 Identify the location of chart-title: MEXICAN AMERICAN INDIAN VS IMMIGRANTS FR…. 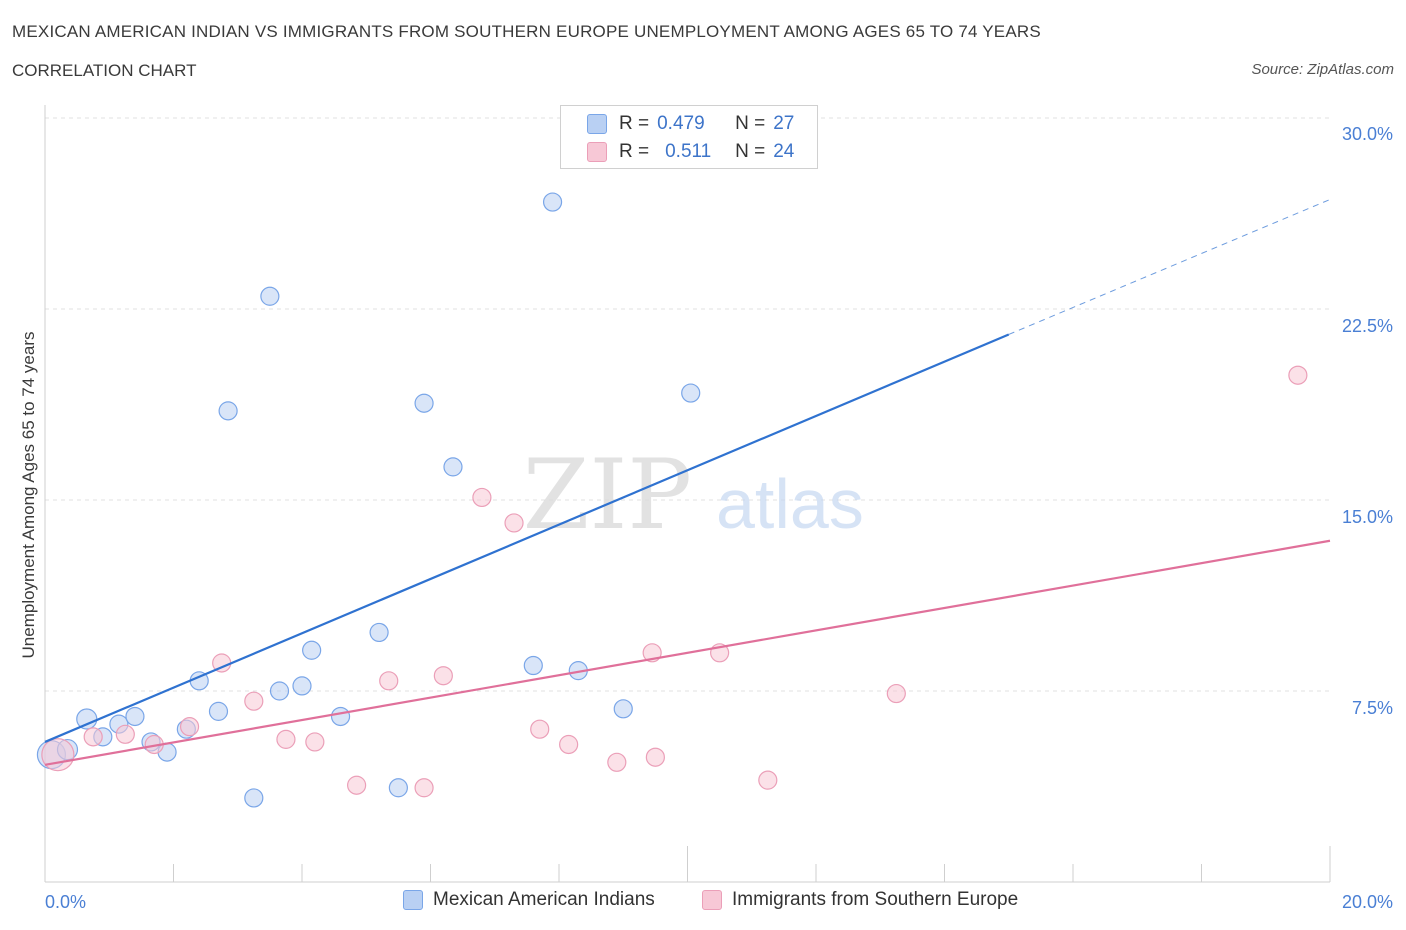
(526, 31).